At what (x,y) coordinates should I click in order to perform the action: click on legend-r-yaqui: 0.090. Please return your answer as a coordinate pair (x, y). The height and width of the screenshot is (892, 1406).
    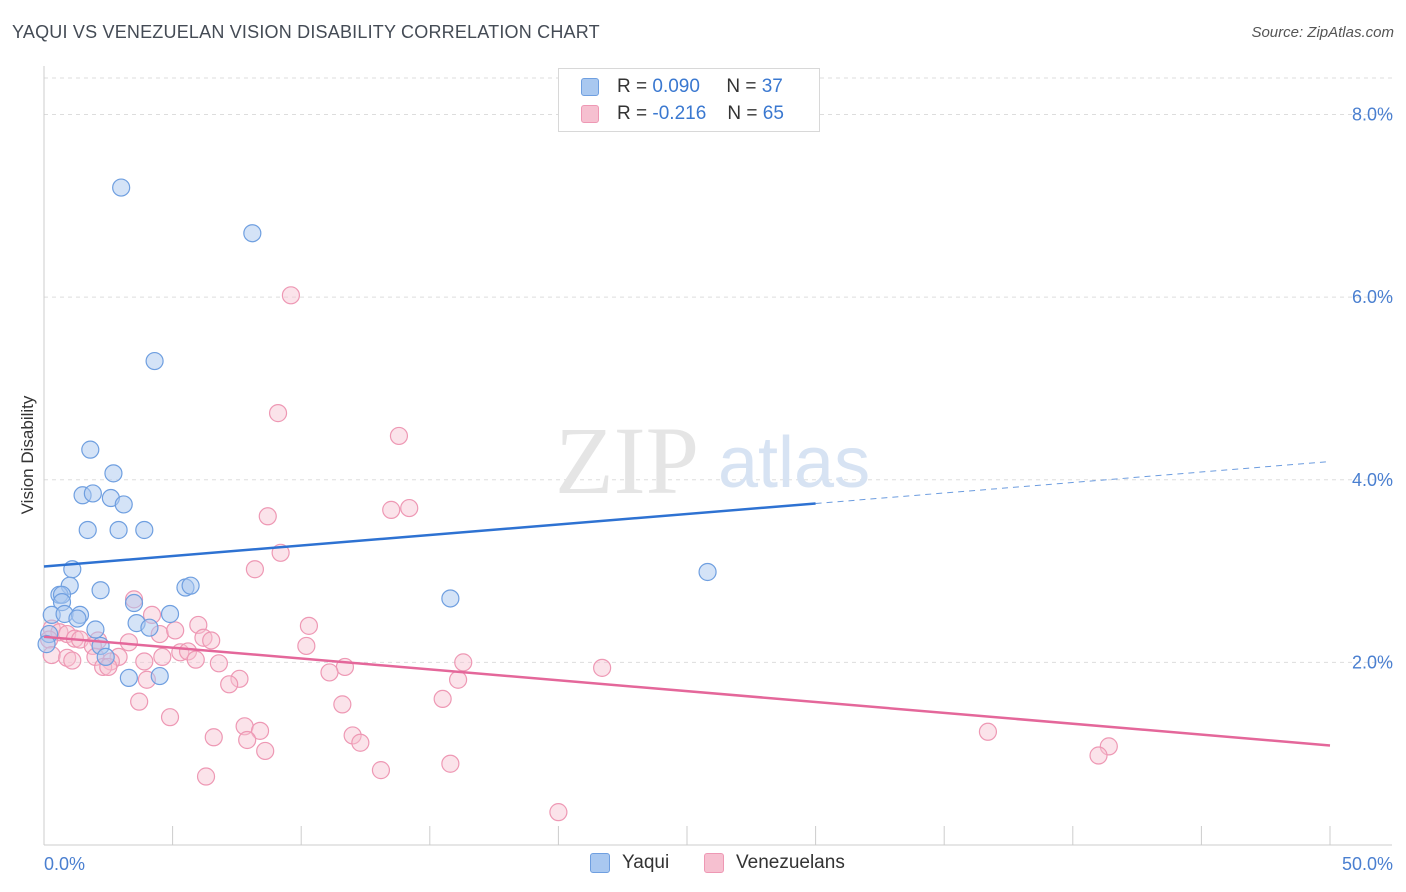
    Looking at the image, I should click on (676, 86).